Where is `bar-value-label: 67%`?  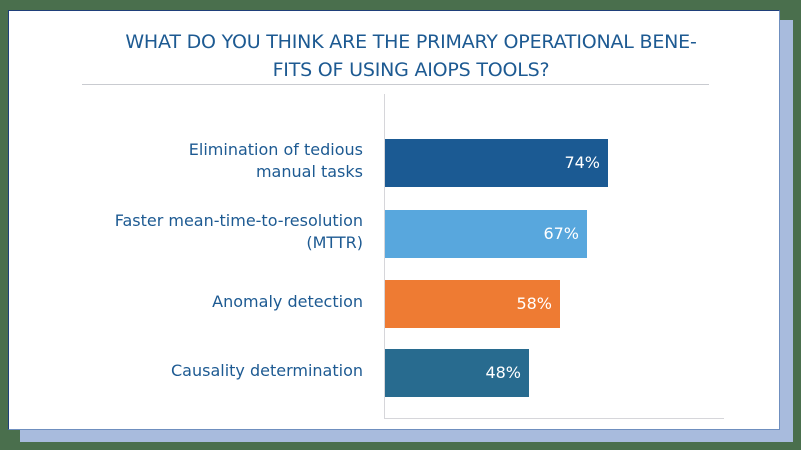
bar-value-label: 67% is located at coordinates (561, 233).